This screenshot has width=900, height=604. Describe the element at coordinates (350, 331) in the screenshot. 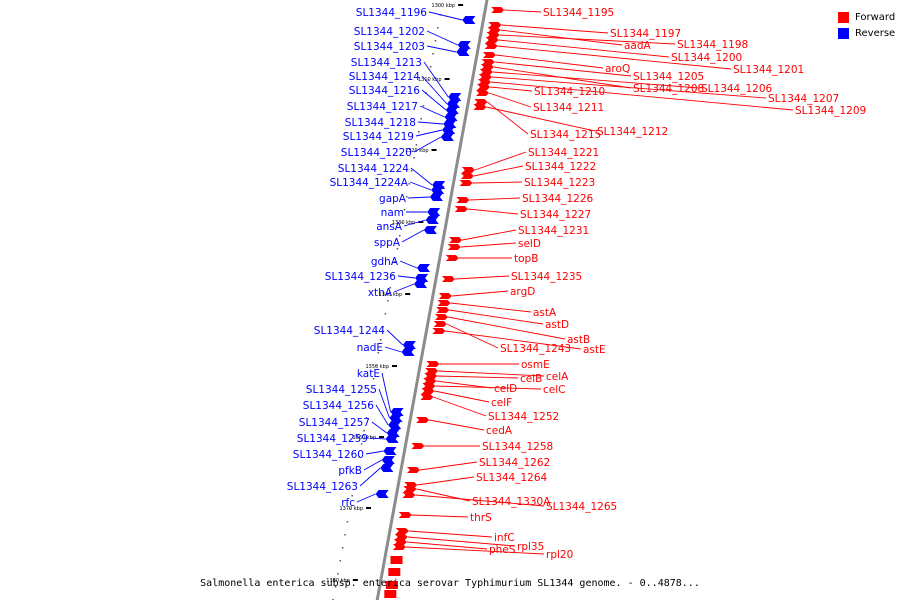

I see `reverse-gene-label: SL1344_1244` at that location.